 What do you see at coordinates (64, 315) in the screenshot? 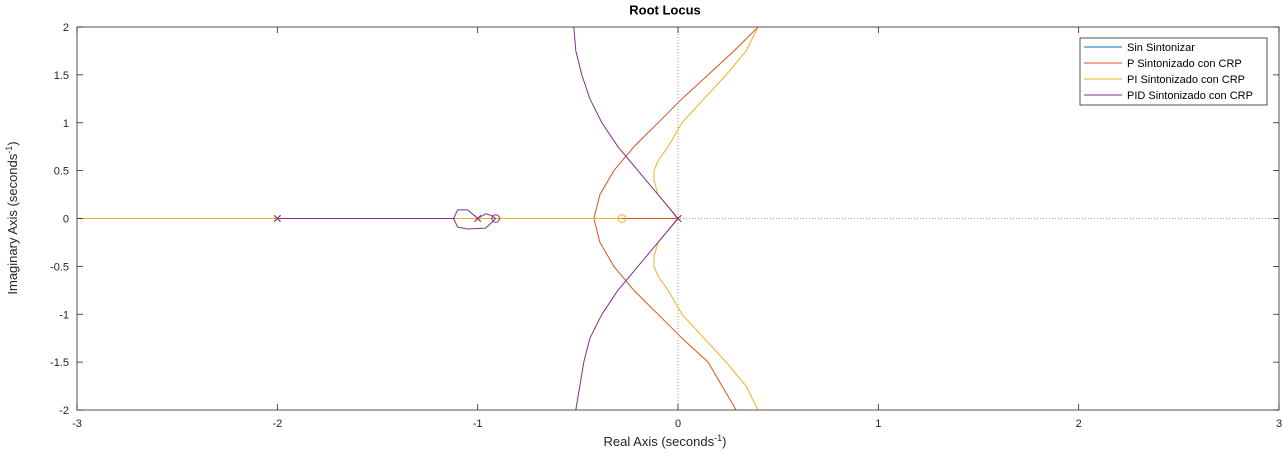
I see `y-tick-label-2: -1` at bounding box center [64, 315].